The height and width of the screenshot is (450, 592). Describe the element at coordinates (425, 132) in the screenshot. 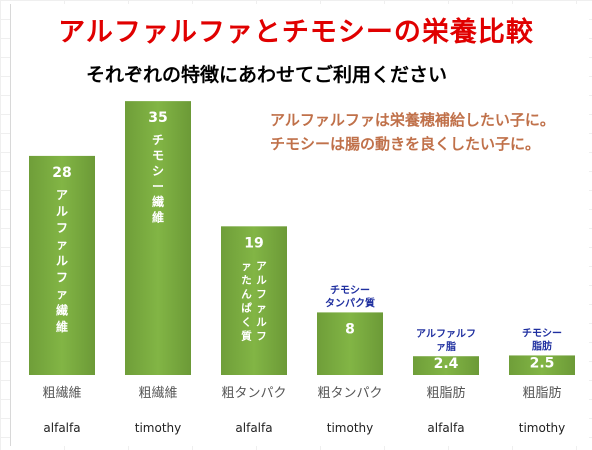

I see `annotation-note: アルファルファは栄養穂補給したい子に。 チモシーは腸の動きを良くしたい子に。` at that location.